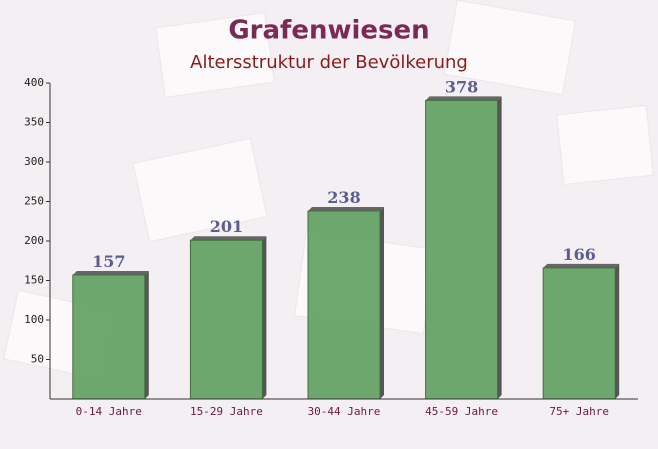 This screenshot has width=658, height=449. Describe the element at coordinates (461, 411) in the screenshot. I see `x-tick-label: 45-59 Jahre` at that location.